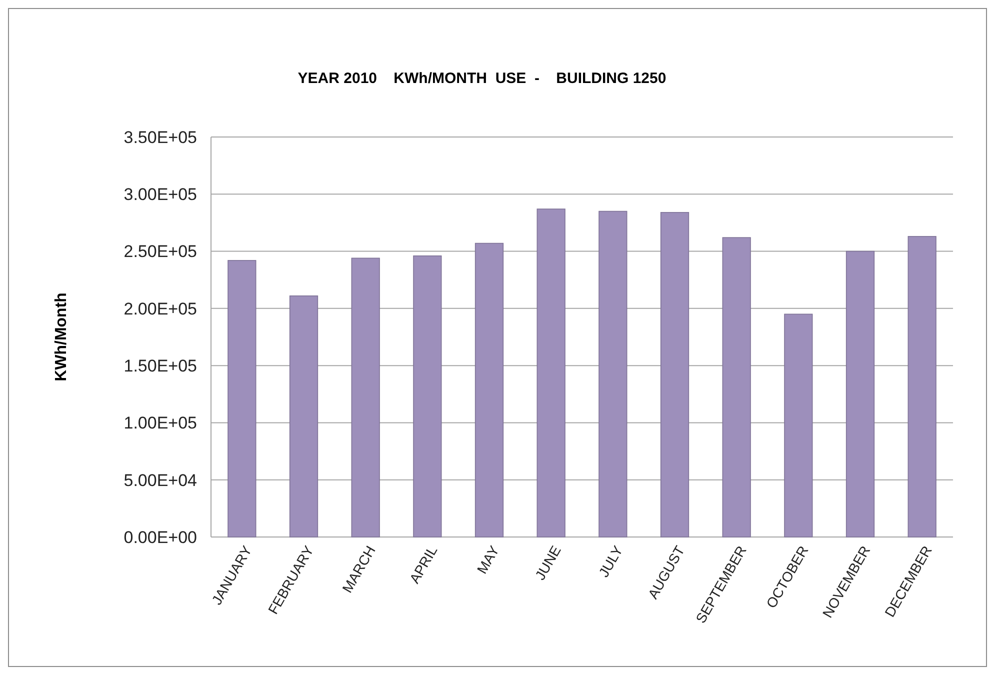  What do you see at coordinates (160, 537) in the screenshot?
I see `y-tick-label: 0.00E+00` at bounding box center [160, 537].